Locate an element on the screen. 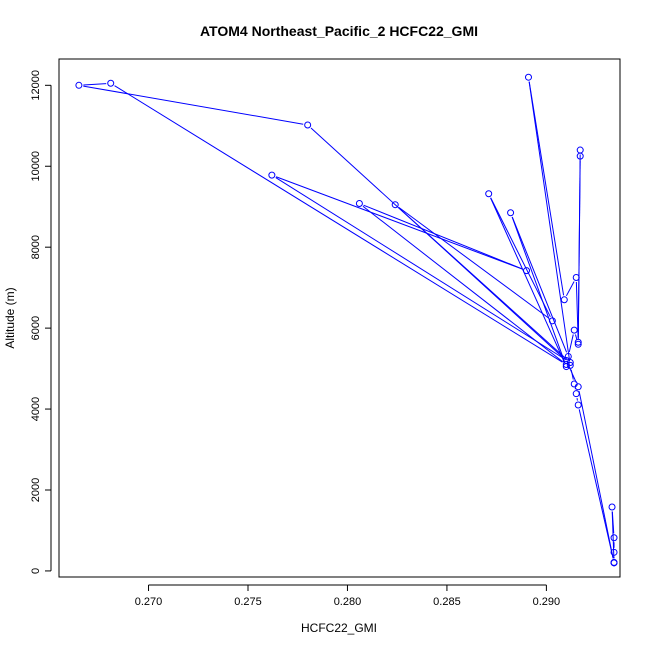  y-tick-label: 8000 is located at coordinates (36, 247).